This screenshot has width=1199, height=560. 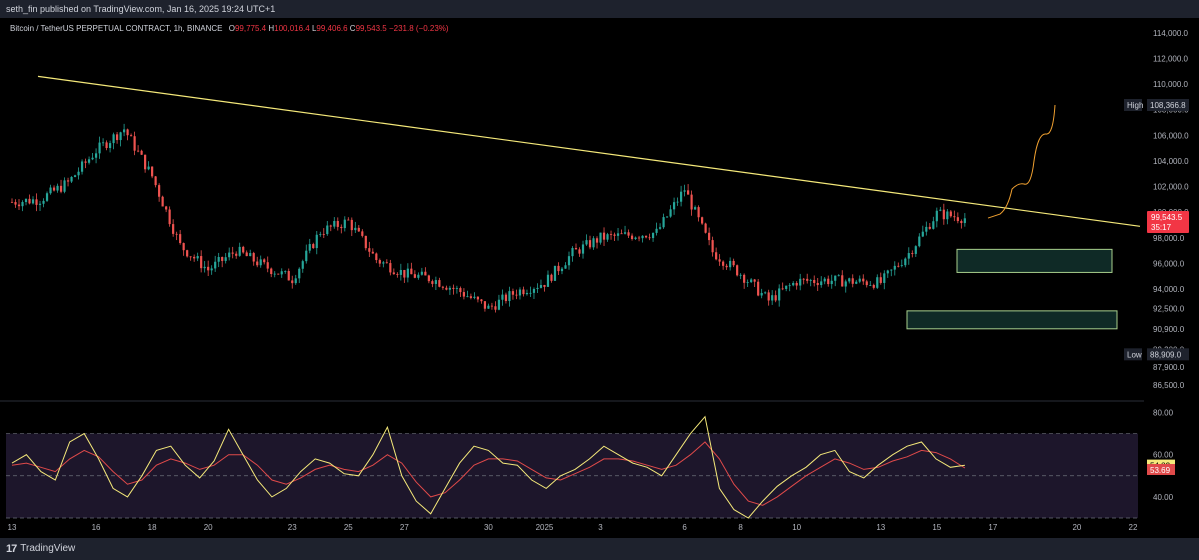 What do you see at coordinates (1171, 33) in the screenshot?
I see `y-tick-label: 114,000.0` at bounding box center [1171, 33].